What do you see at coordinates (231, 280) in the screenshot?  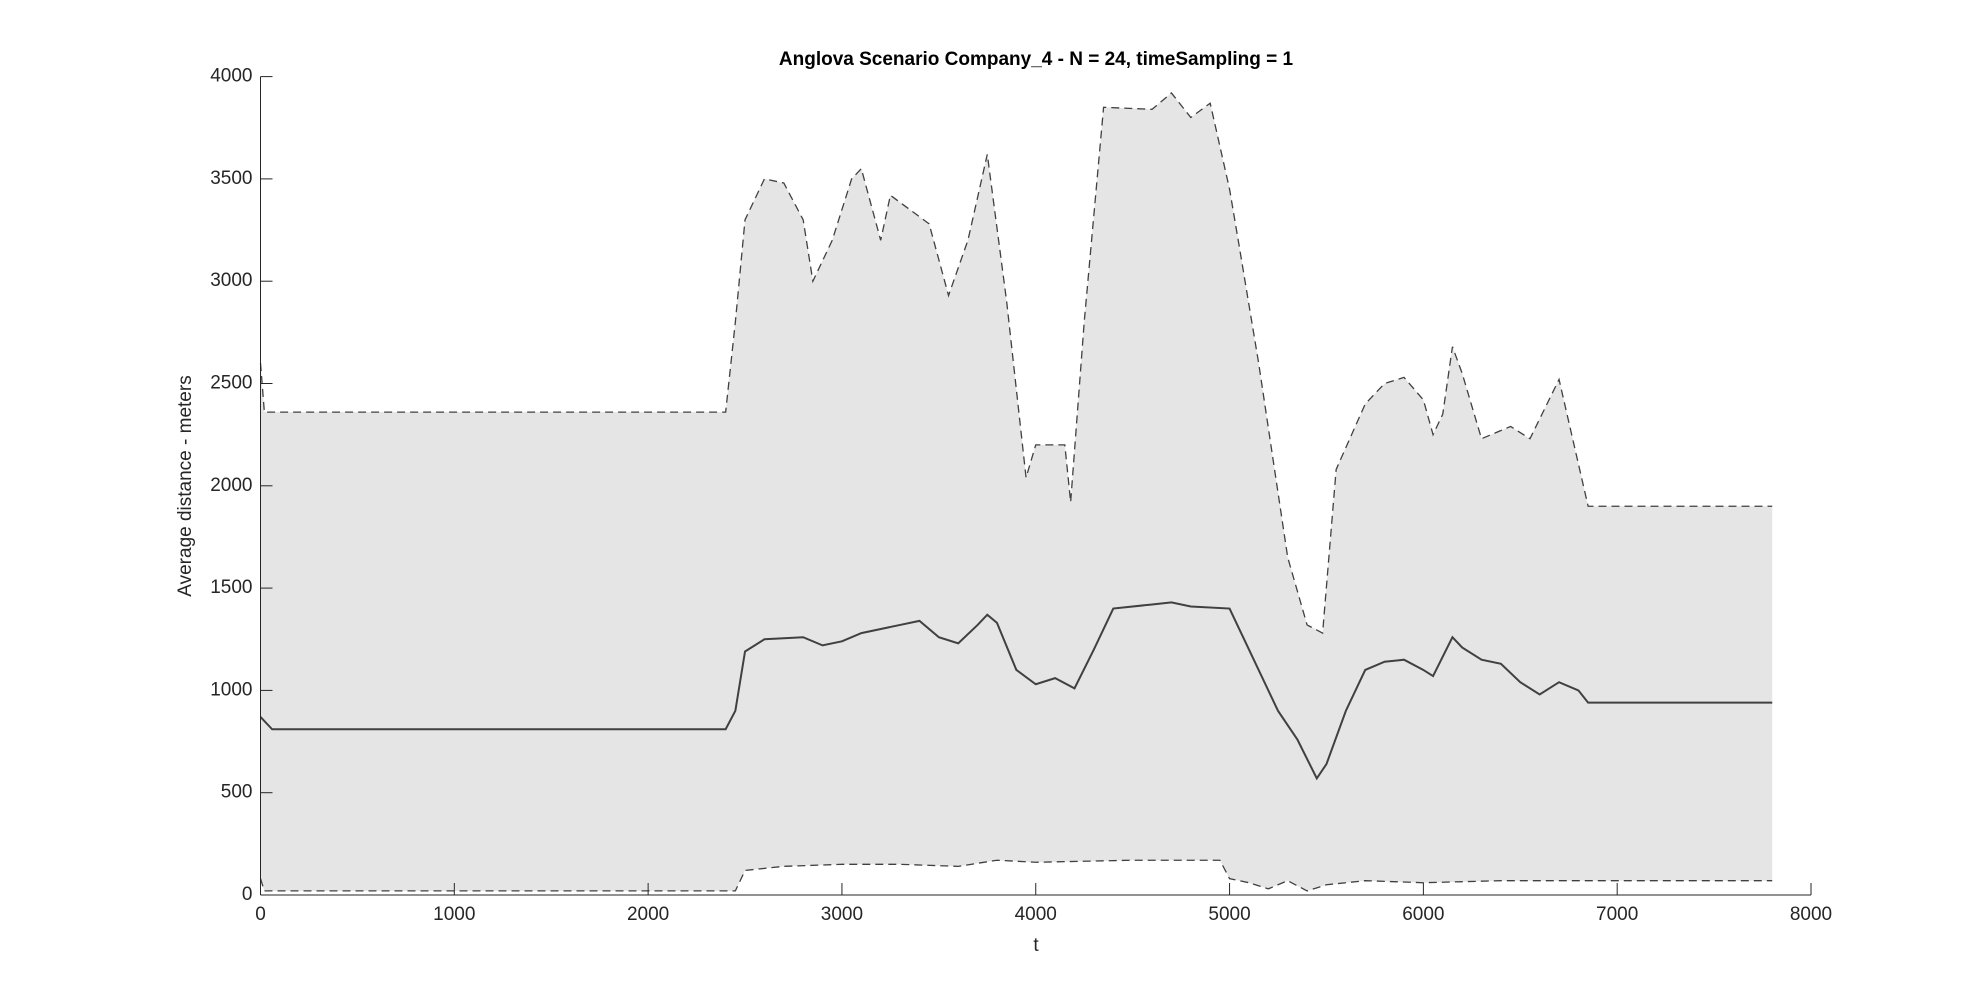 I see `y-tick-label: 3000` at bounding box center [231, 280].